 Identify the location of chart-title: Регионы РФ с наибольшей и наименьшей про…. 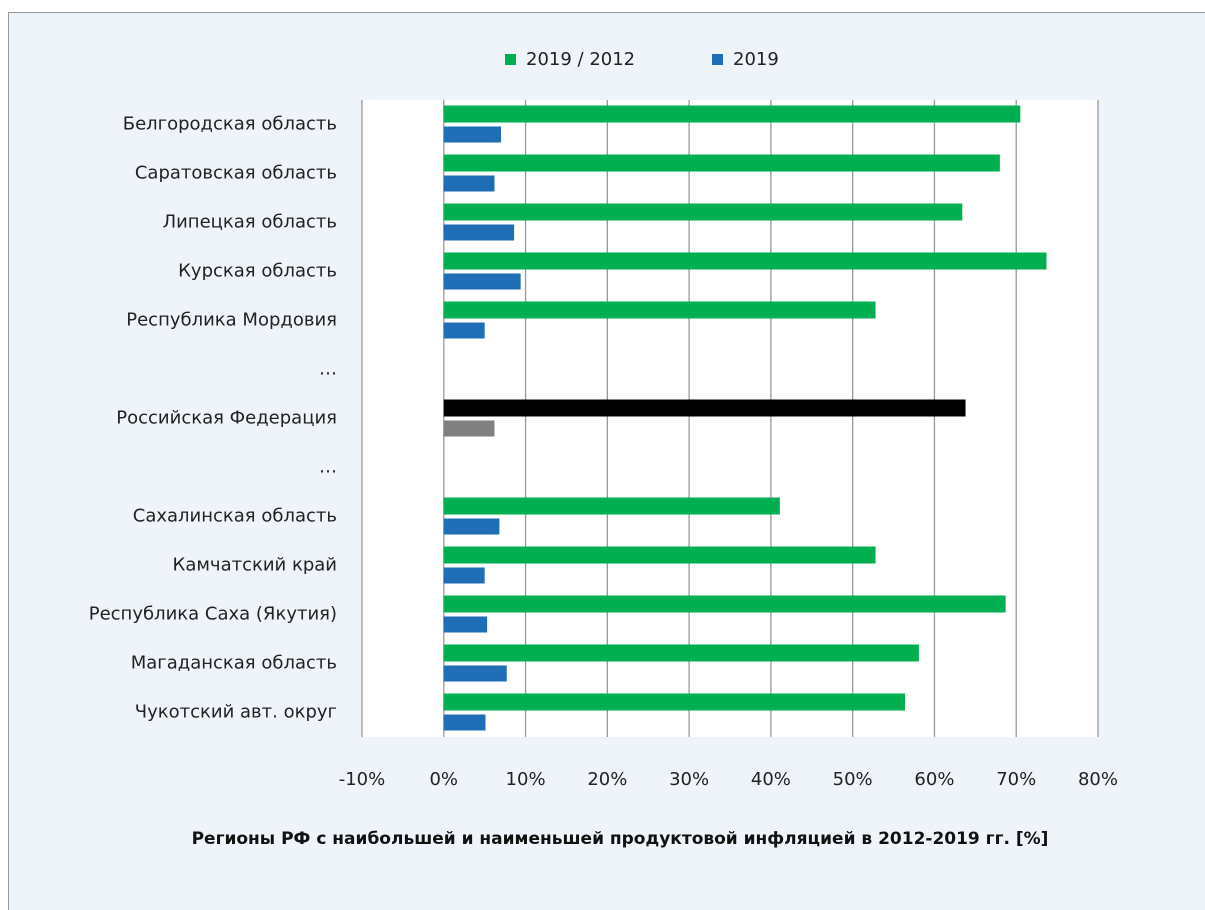
(620, 839).